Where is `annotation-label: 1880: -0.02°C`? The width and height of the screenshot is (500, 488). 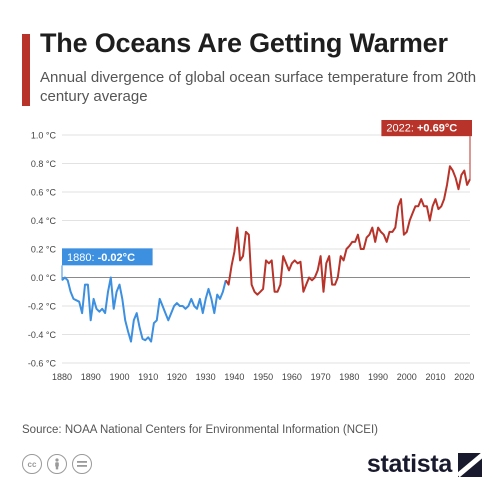 annotation-label: 1880: -0.02°C is located at coordinates (101, 258).